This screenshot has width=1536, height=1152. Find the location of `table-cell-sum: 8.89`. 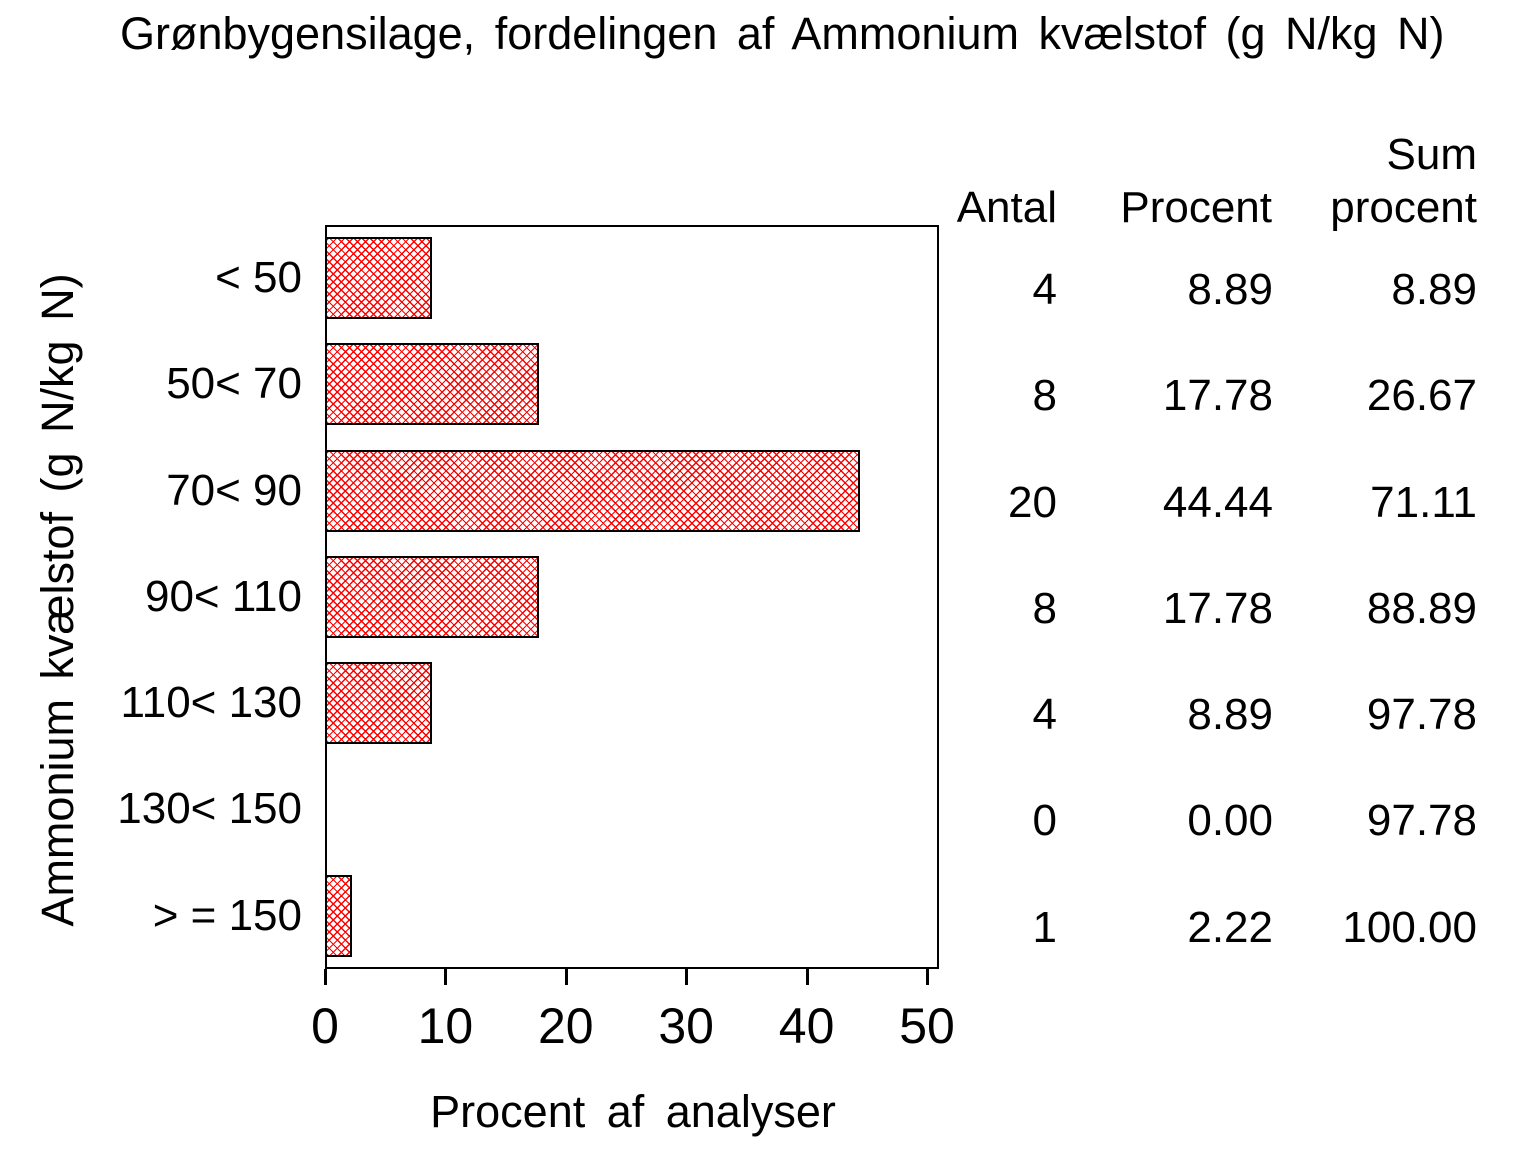

table-cell-sum: 8.89 is located at coordinates (1434, 289).